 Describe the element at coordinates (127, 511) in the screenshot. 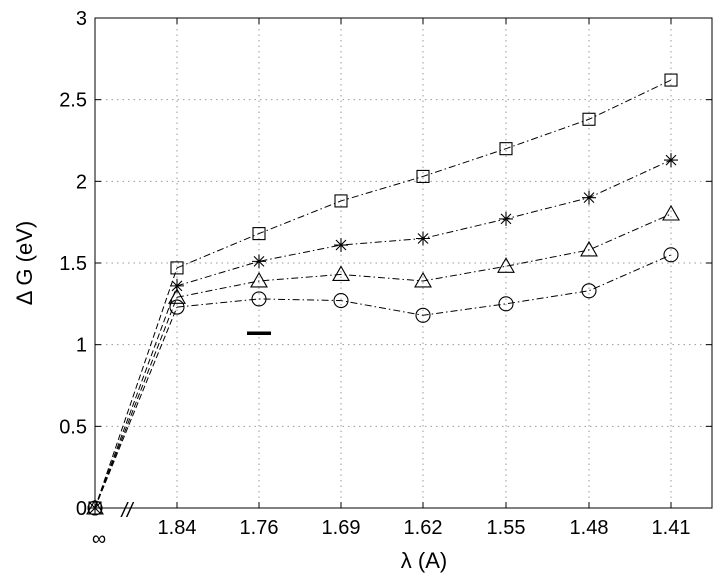

I see `x-axis-break-label: //` at that location.